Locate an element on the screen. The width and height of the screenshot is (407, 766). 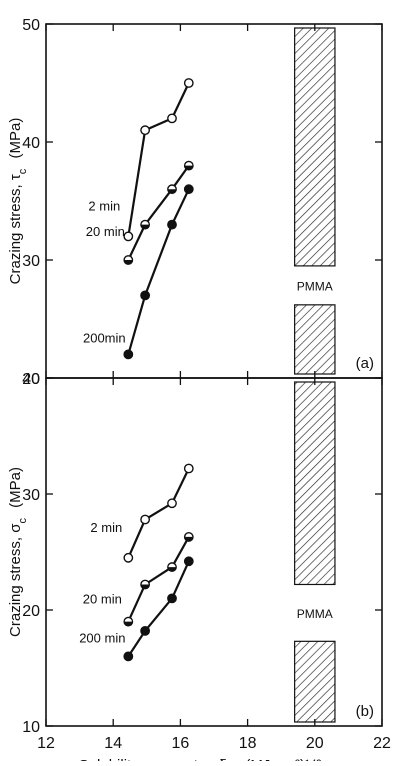
x-tick-label: 14 is located at coordinates (113, 743).